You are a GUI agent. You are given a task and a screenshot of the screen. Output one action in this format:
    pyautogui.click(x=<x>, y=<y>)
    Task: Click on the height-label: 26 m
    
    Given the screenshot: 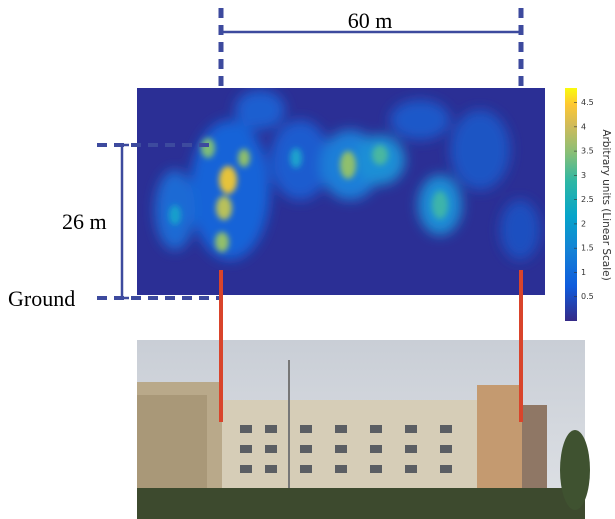 What is the action you would take?
    pyautogui.click(x=84, y=221)
    